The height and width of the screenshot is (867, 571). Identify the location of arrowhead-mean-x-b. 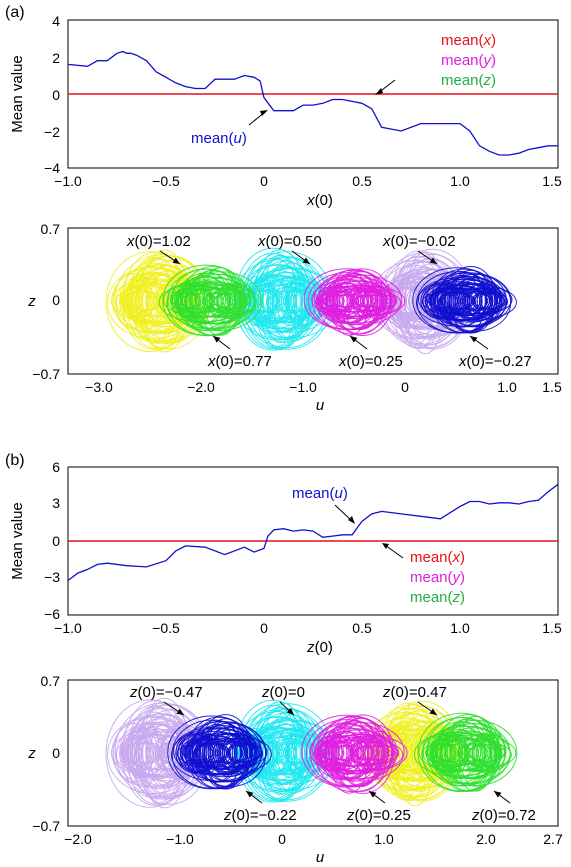
(385, 546).